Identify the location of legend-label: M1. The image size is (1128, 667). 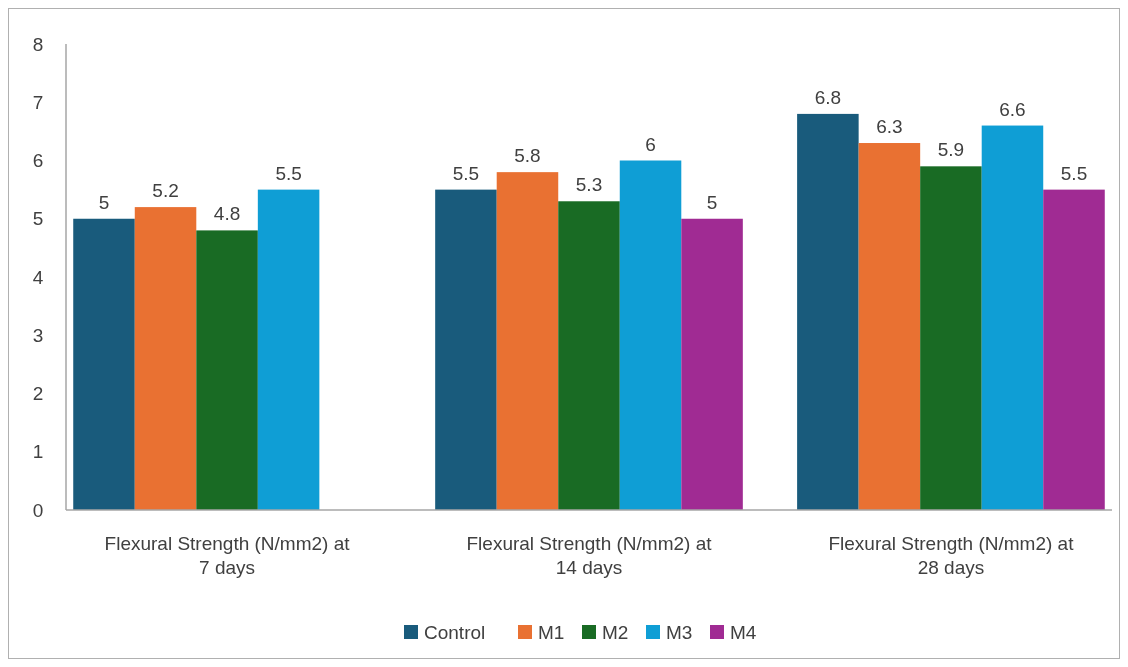
(551, 632).